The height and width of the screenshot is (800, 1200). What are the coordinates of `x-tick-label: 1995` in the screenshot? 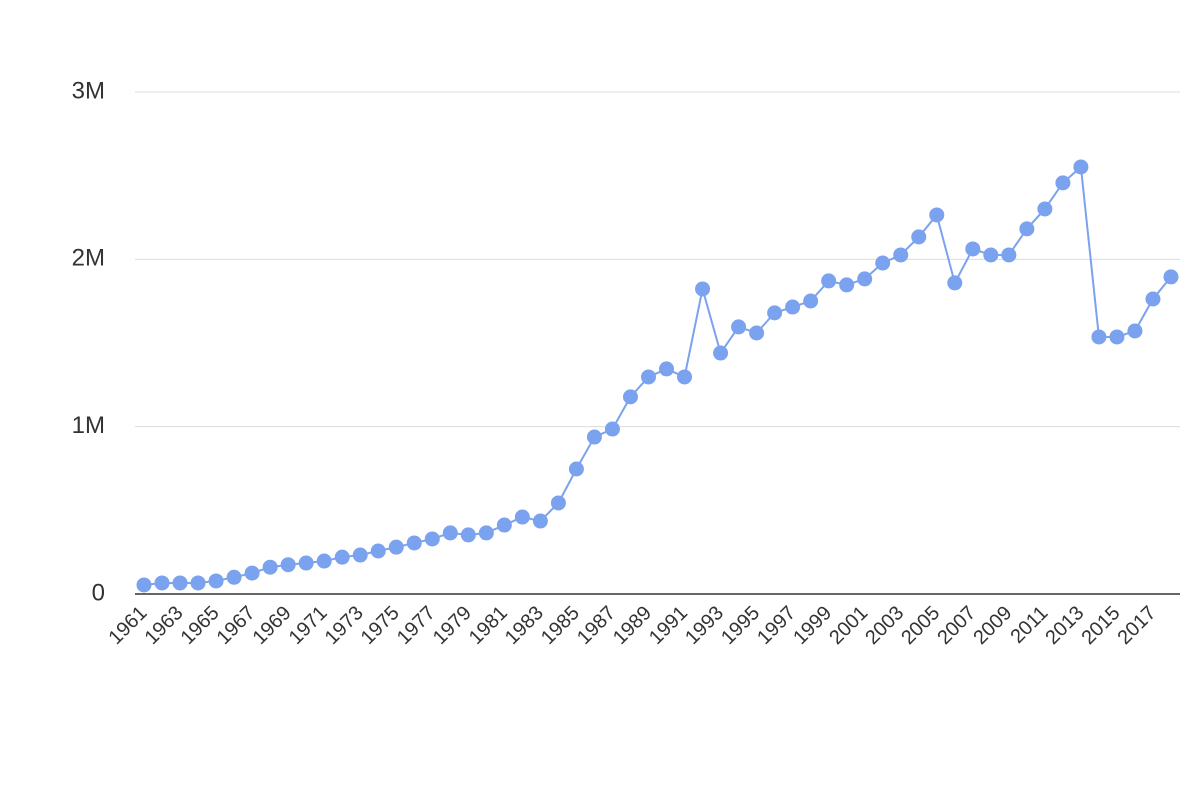 It's located at (740, 625).